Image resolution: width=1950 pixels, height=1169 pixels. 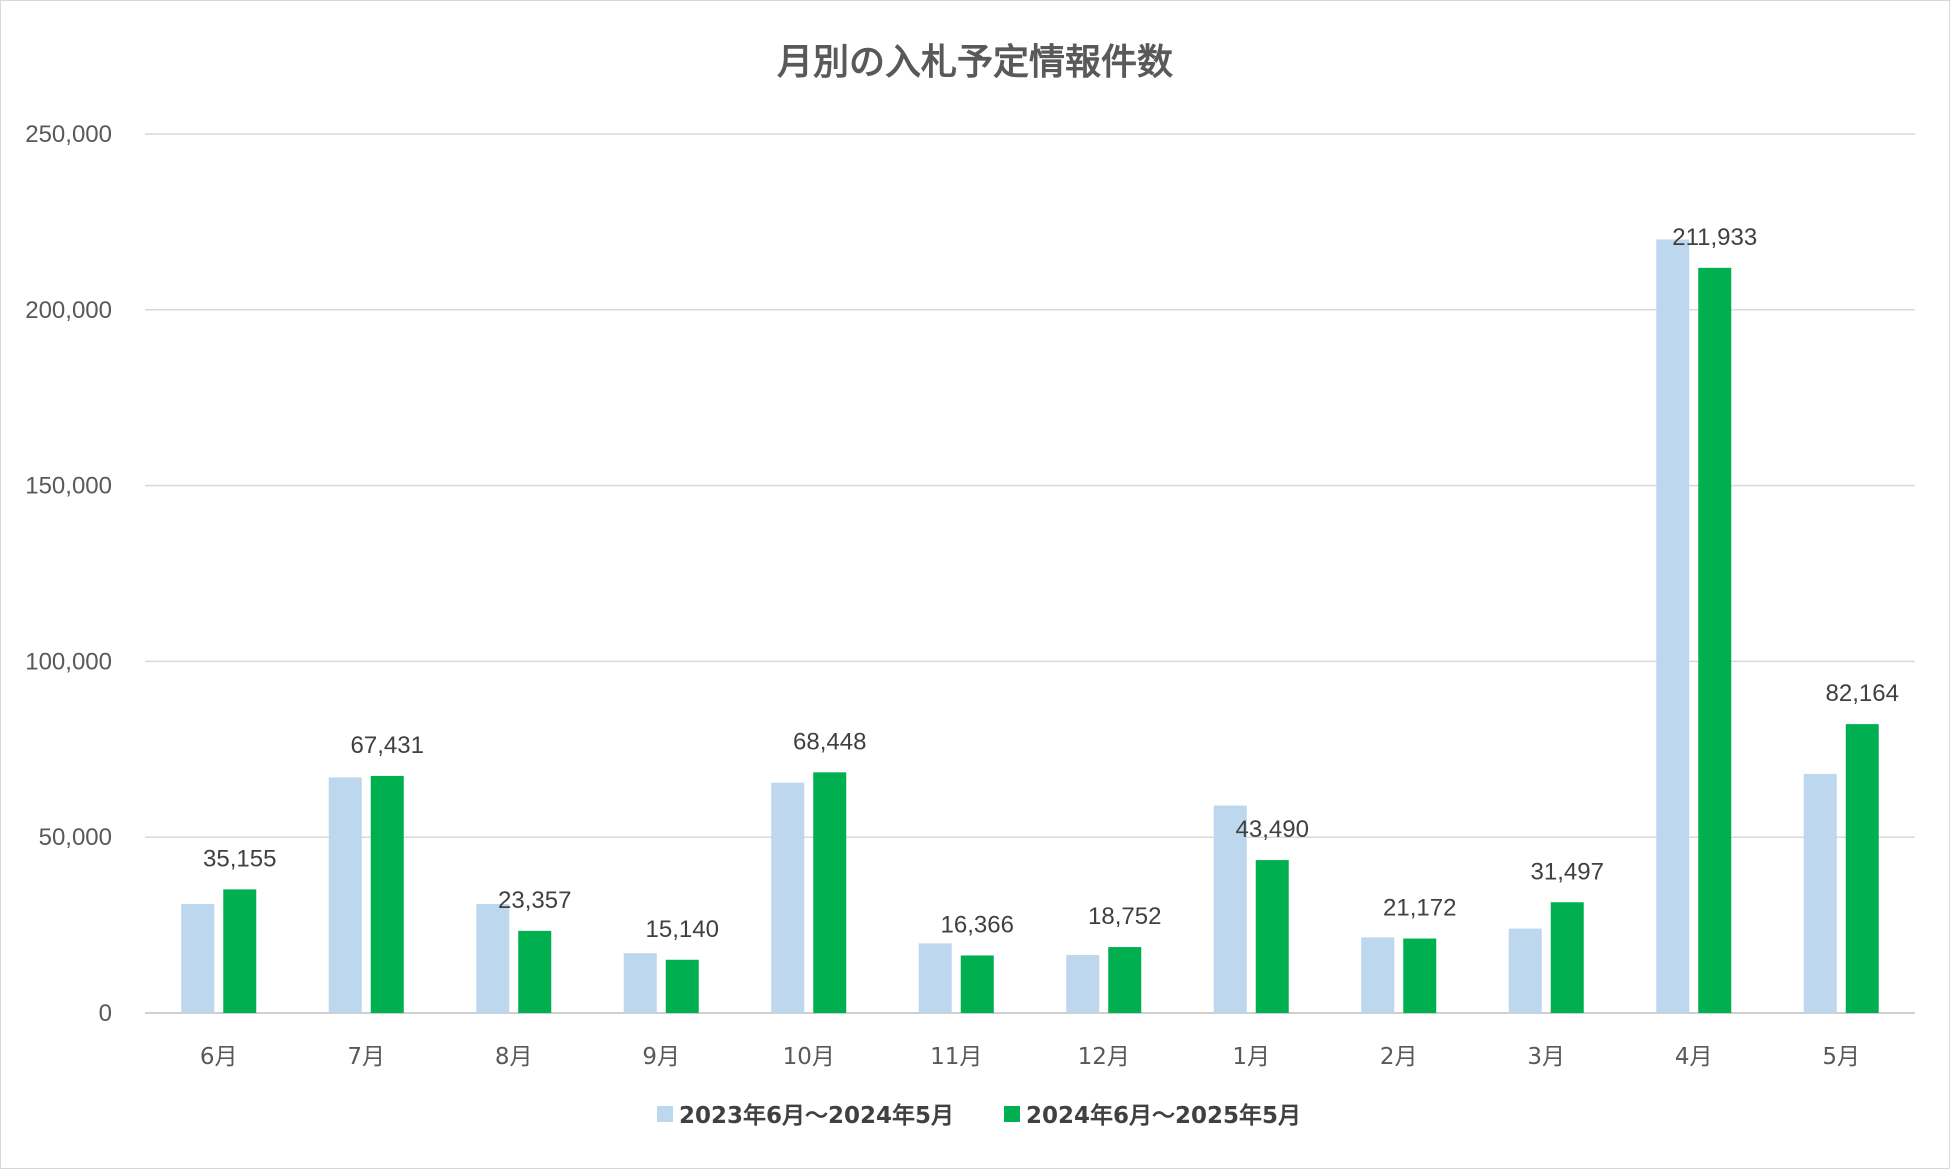 What do you see at coordinates (1251, 1057) in the screenshot?
I see `x-tick-label: 1月` at bounding box center [1251, 1057].